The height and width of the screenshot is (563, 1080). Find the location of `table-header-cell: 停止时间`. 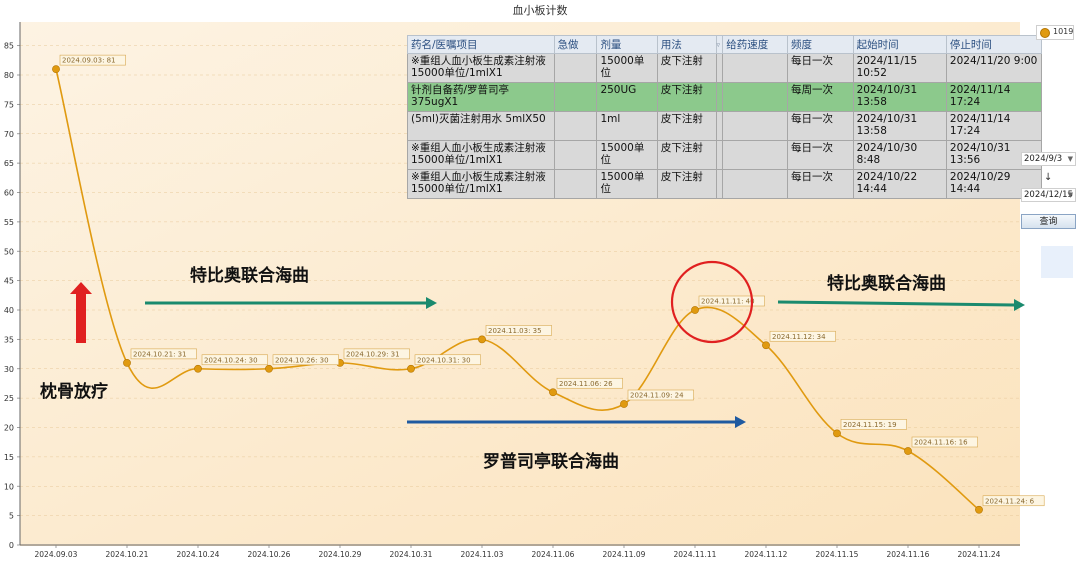

table-header-cell: 停止时间 is located at coordinates (994, 44).